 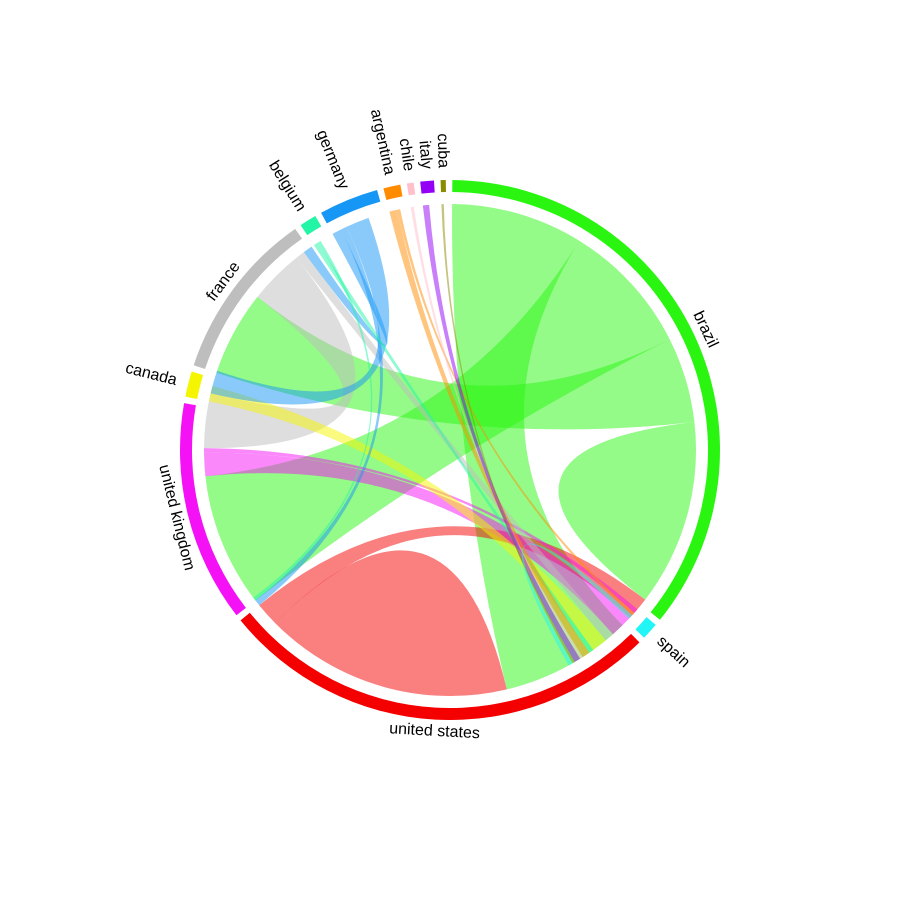 What do you see at coordinates (411, 189) in the screenshot?
I see `sector-chile` at bounding box center [411, 189].